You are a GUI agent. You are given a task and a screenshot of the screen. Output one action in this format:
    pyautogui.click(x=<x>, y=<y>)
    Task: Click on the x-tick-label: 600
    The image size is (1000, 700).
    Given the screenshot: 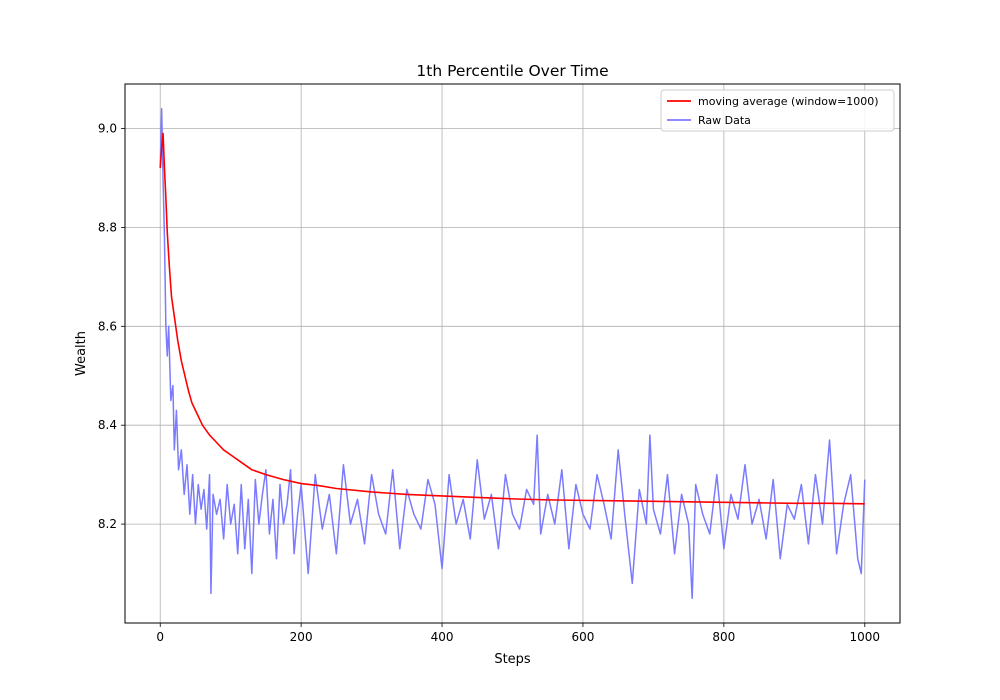 What is the action you would take?
    pyautogui.click(x=583, y=637)
    